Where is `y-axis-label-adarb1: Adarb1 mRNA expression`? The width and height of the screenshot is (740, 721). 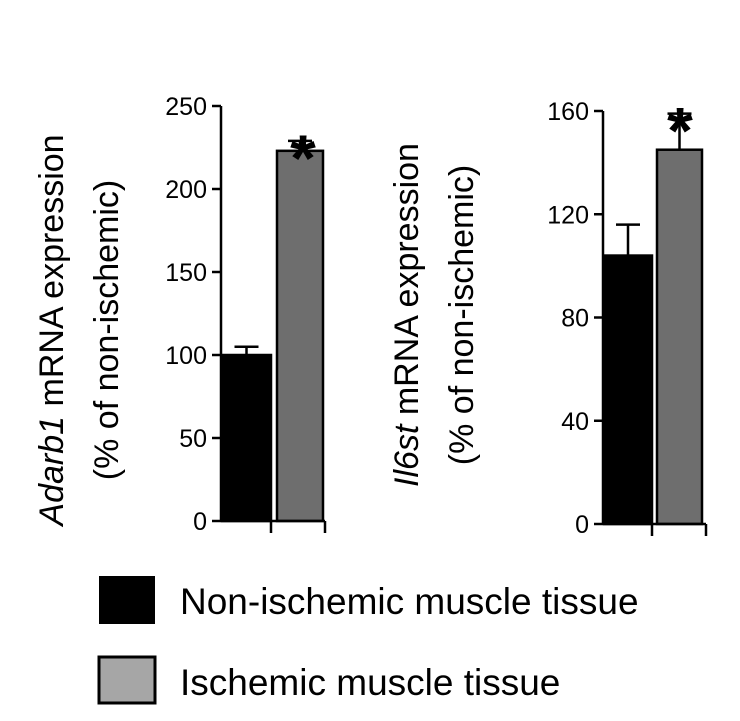
y-axis-label-adarb1: Adarb1 mRNA expression is located at coordinates (52, 330).